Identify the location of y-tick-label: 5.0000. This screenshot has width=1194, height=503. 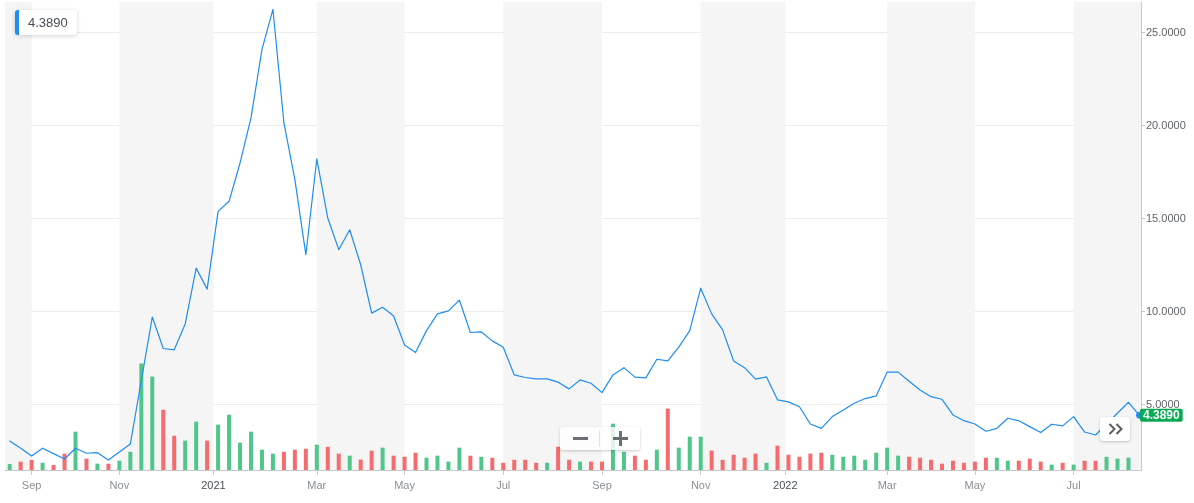
(1163, 403).